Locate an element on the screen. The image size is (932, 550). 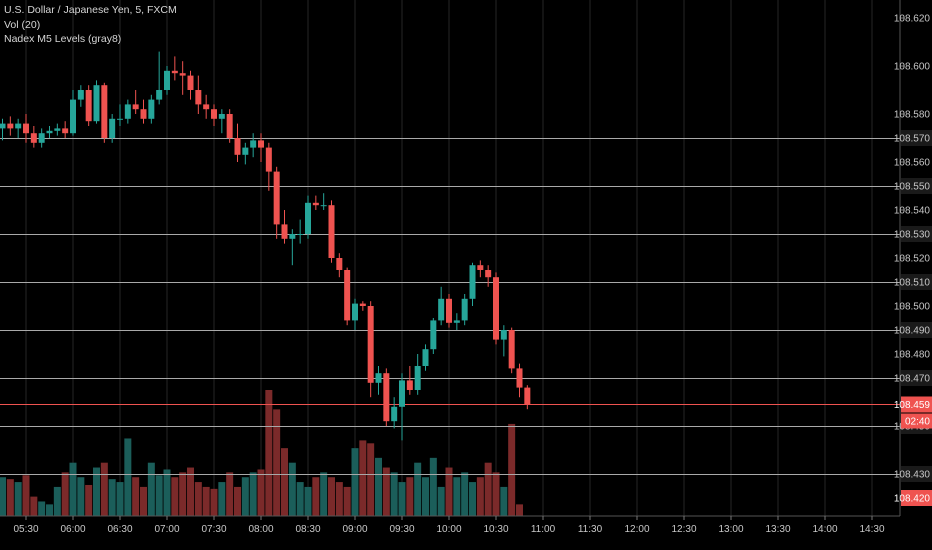
volume-badge-bg is located at coordinates (916, 498).